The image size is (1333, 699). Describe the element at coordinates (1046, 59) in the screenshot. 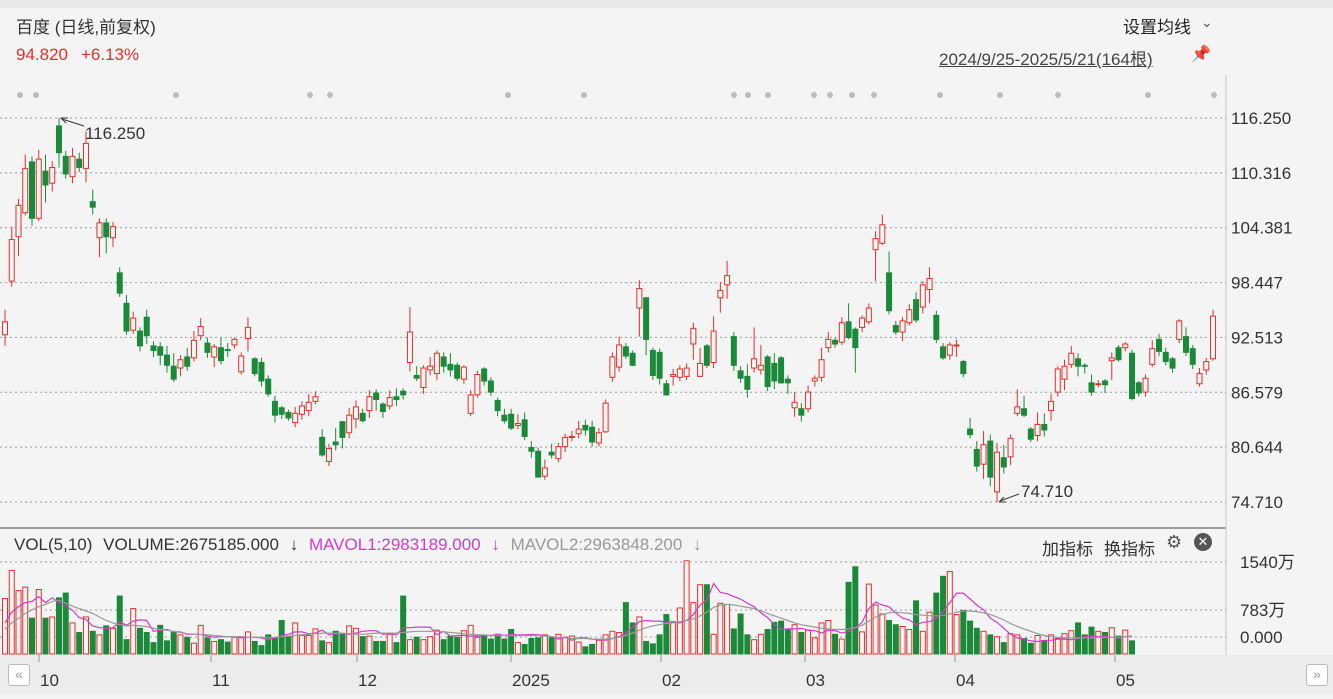

I see `date-range-label: 2024/9/25-2025/5/21(164根)` at that location.